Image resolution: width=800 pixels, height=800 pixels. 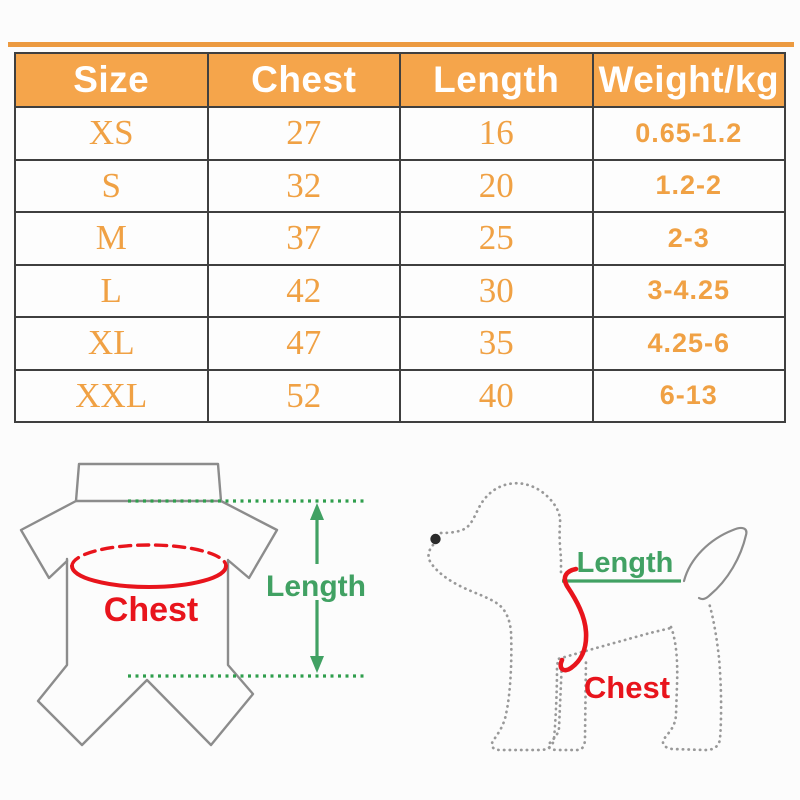 I want to click on dog-tail, so click(x=715, y=563).